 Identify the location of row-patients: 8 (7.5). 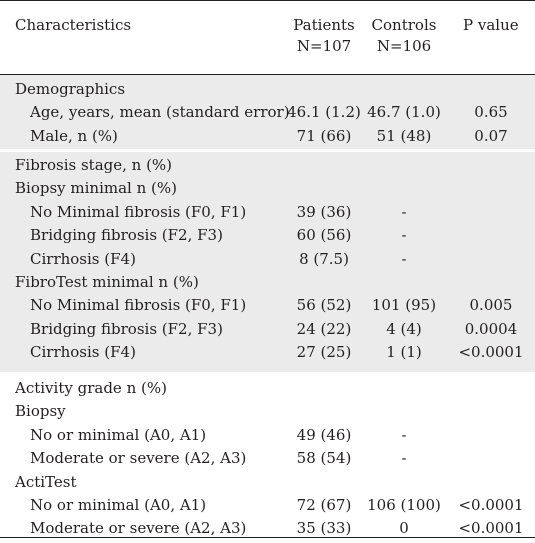
(324, 258).